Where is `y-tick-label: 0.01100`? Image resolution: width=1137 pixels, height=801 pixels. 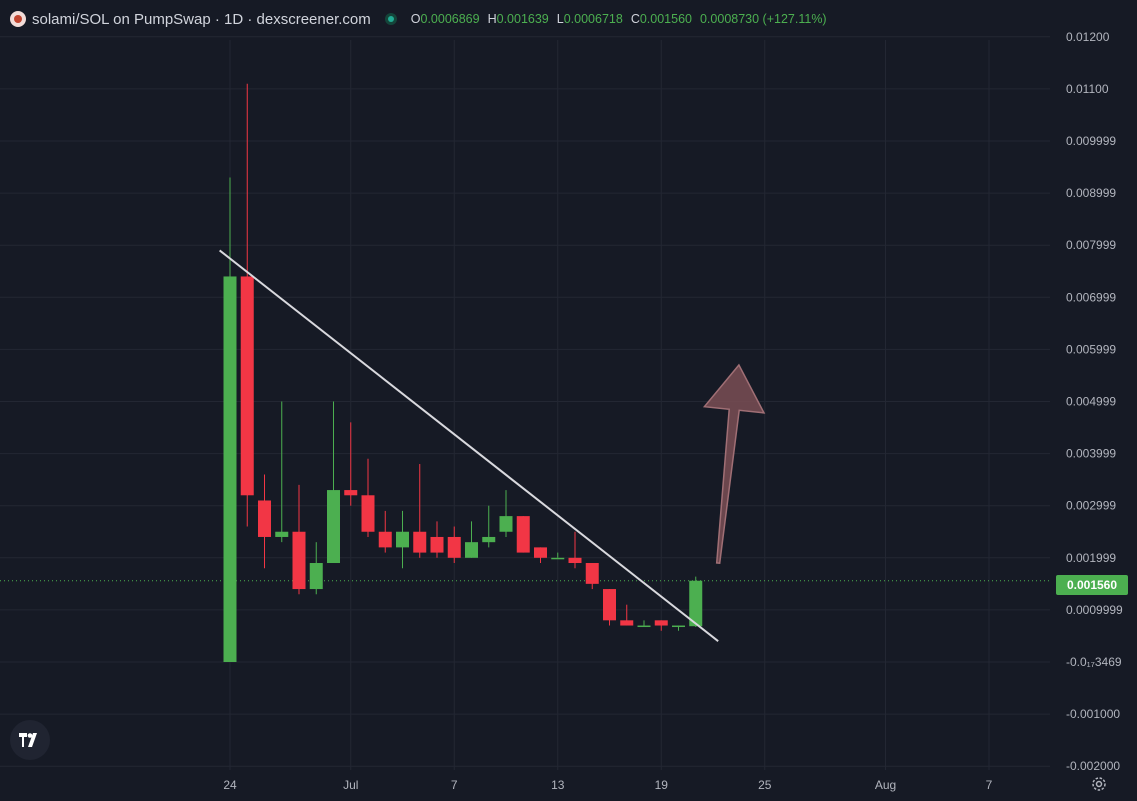 y-tick-label: 0.01100 is located at coordinates (1087, 89).